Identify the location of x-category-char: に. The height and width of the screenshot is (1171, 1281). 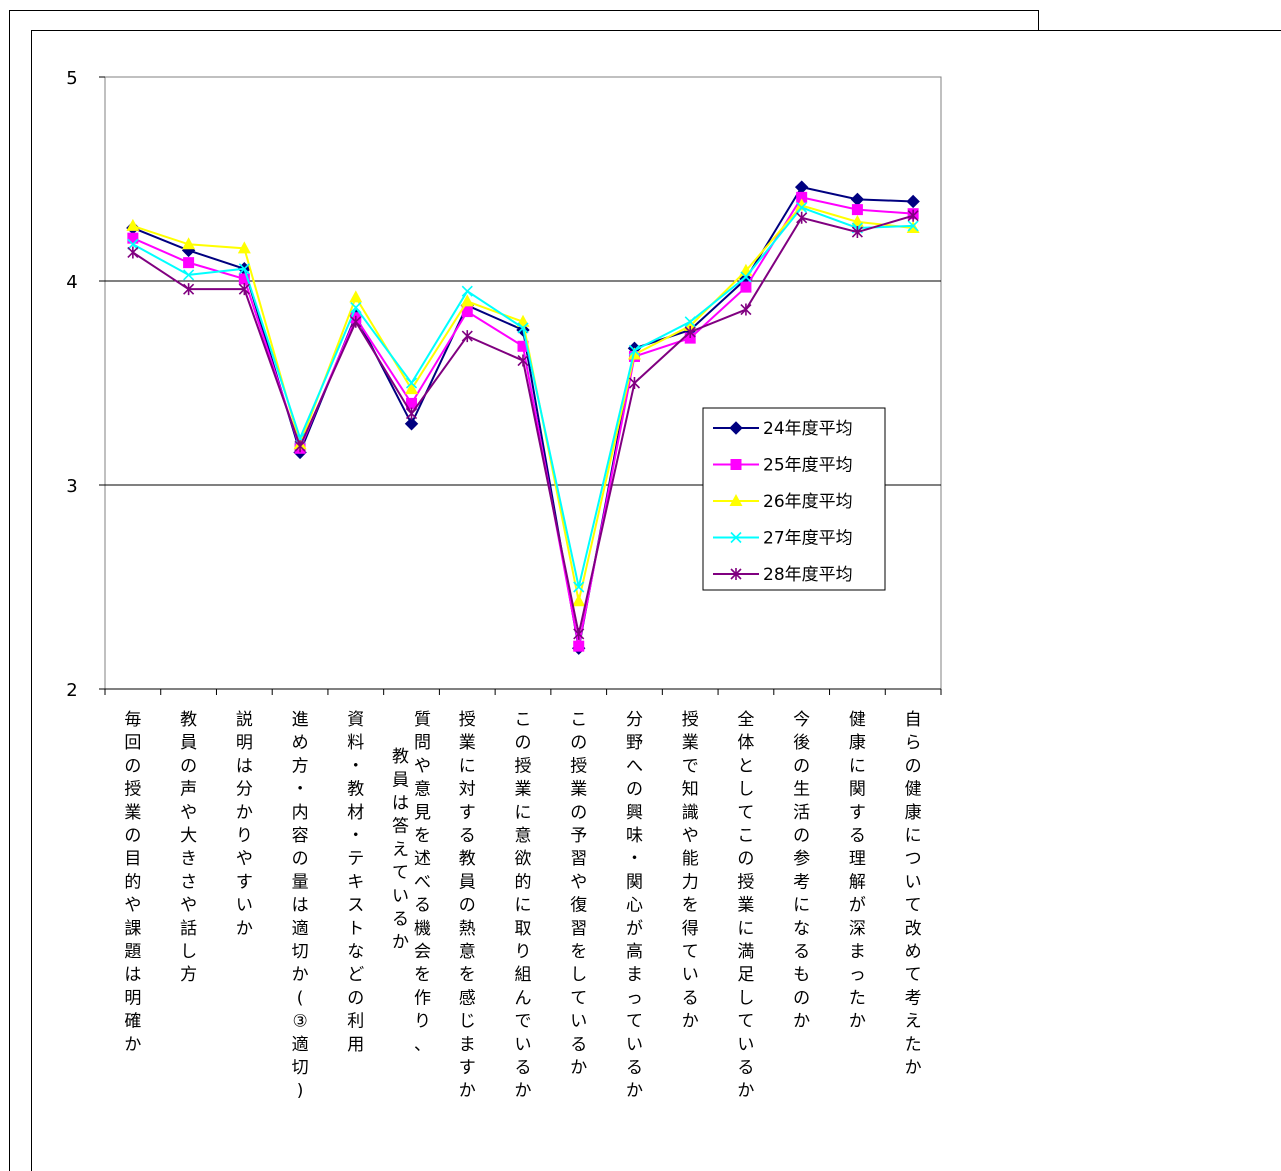
(523, 906).